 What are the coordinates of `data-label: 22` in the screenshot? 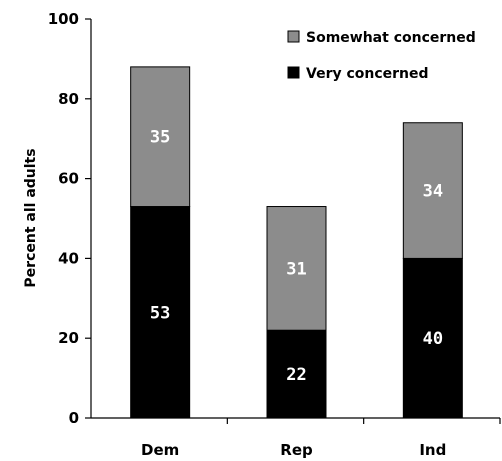 It's located at (296, 375).